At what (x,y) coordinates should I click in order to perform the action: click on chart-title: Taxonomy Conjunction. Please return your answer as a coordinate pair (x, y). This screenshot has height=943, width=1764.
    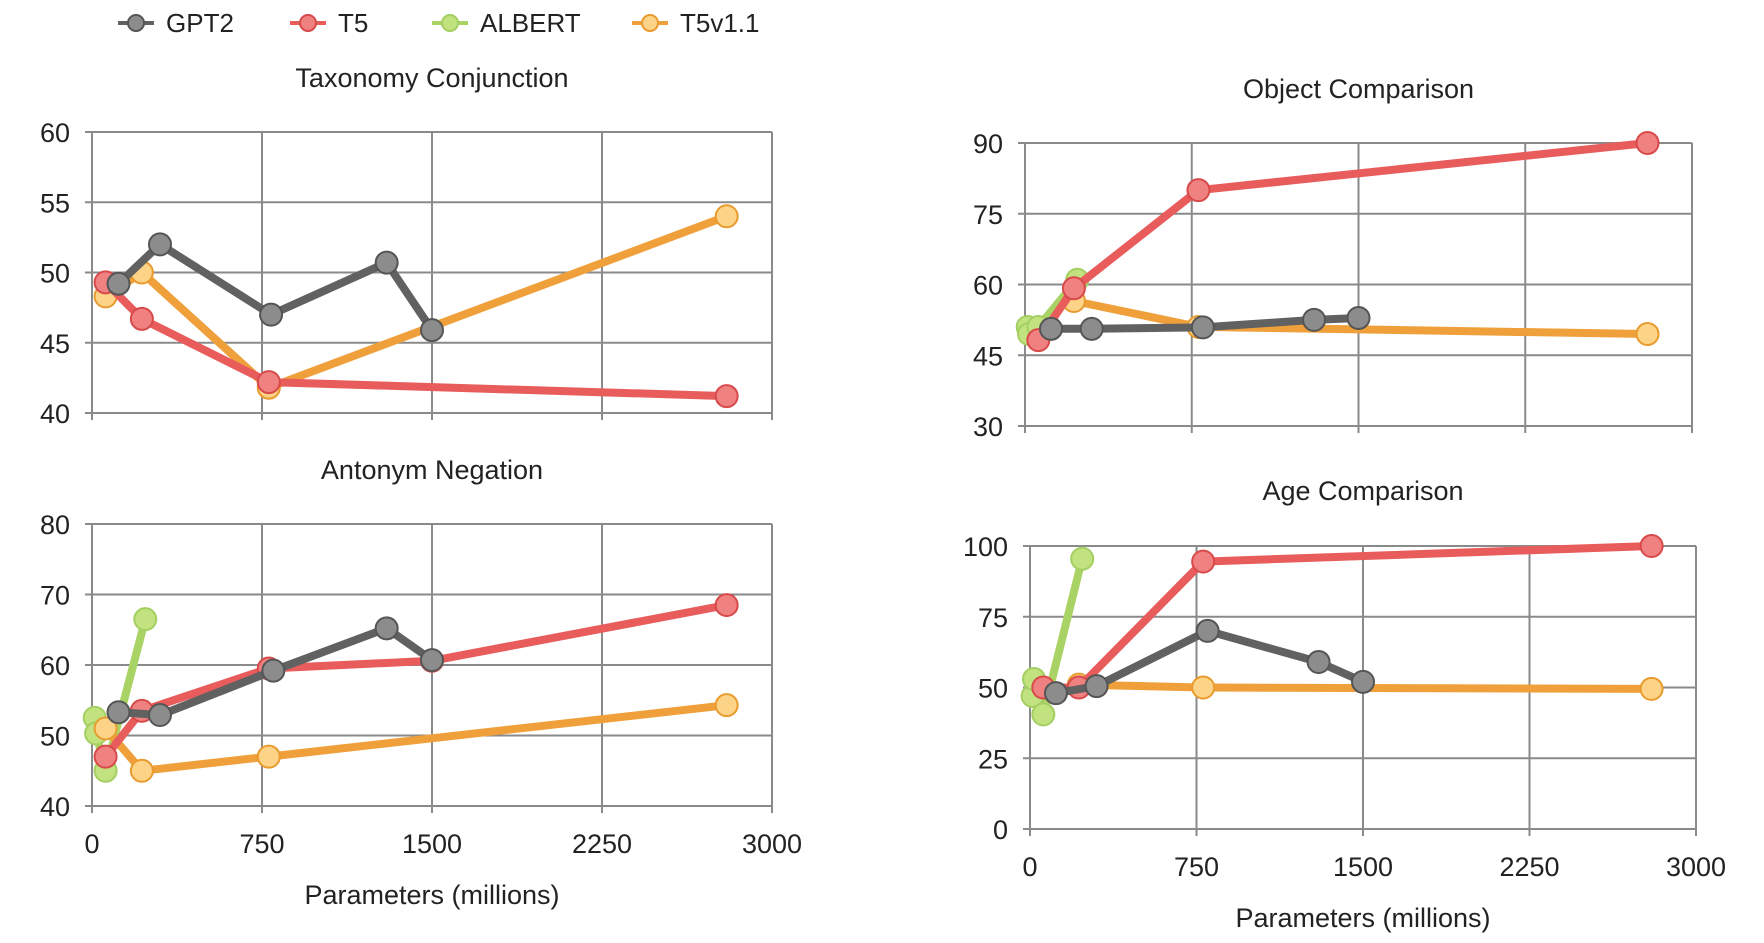
    Looking at the image, I should click on (431, 78).